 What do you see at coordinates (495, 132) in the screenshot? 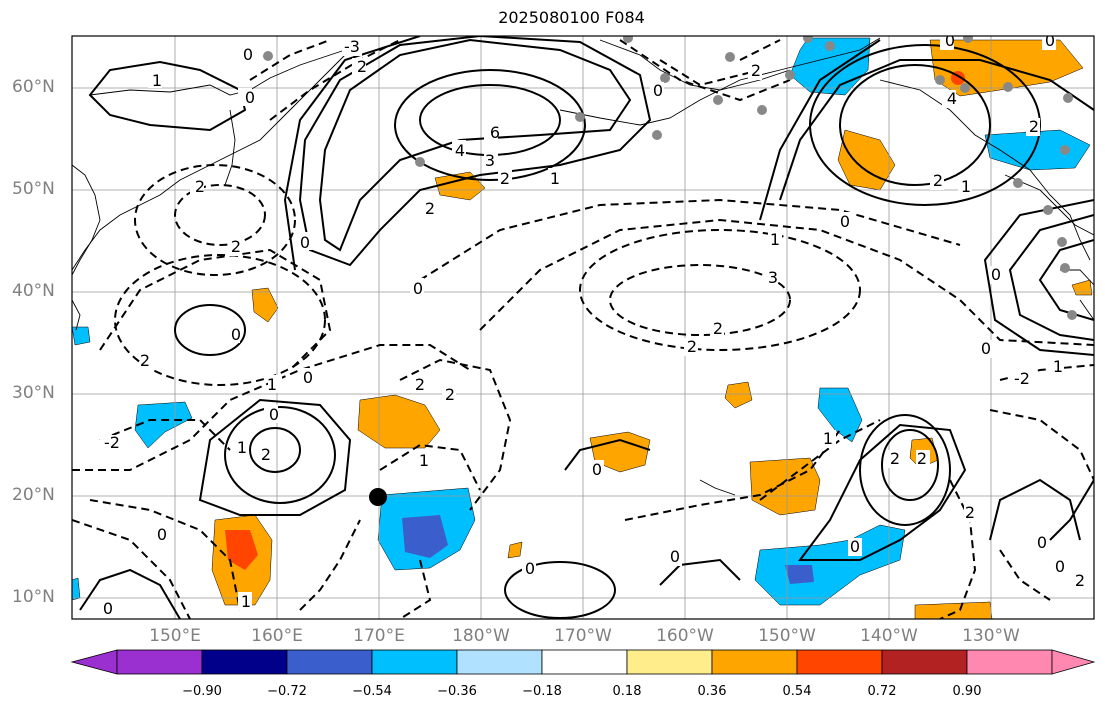
I see `contour-label: 6` at bounding box center [495, 132].